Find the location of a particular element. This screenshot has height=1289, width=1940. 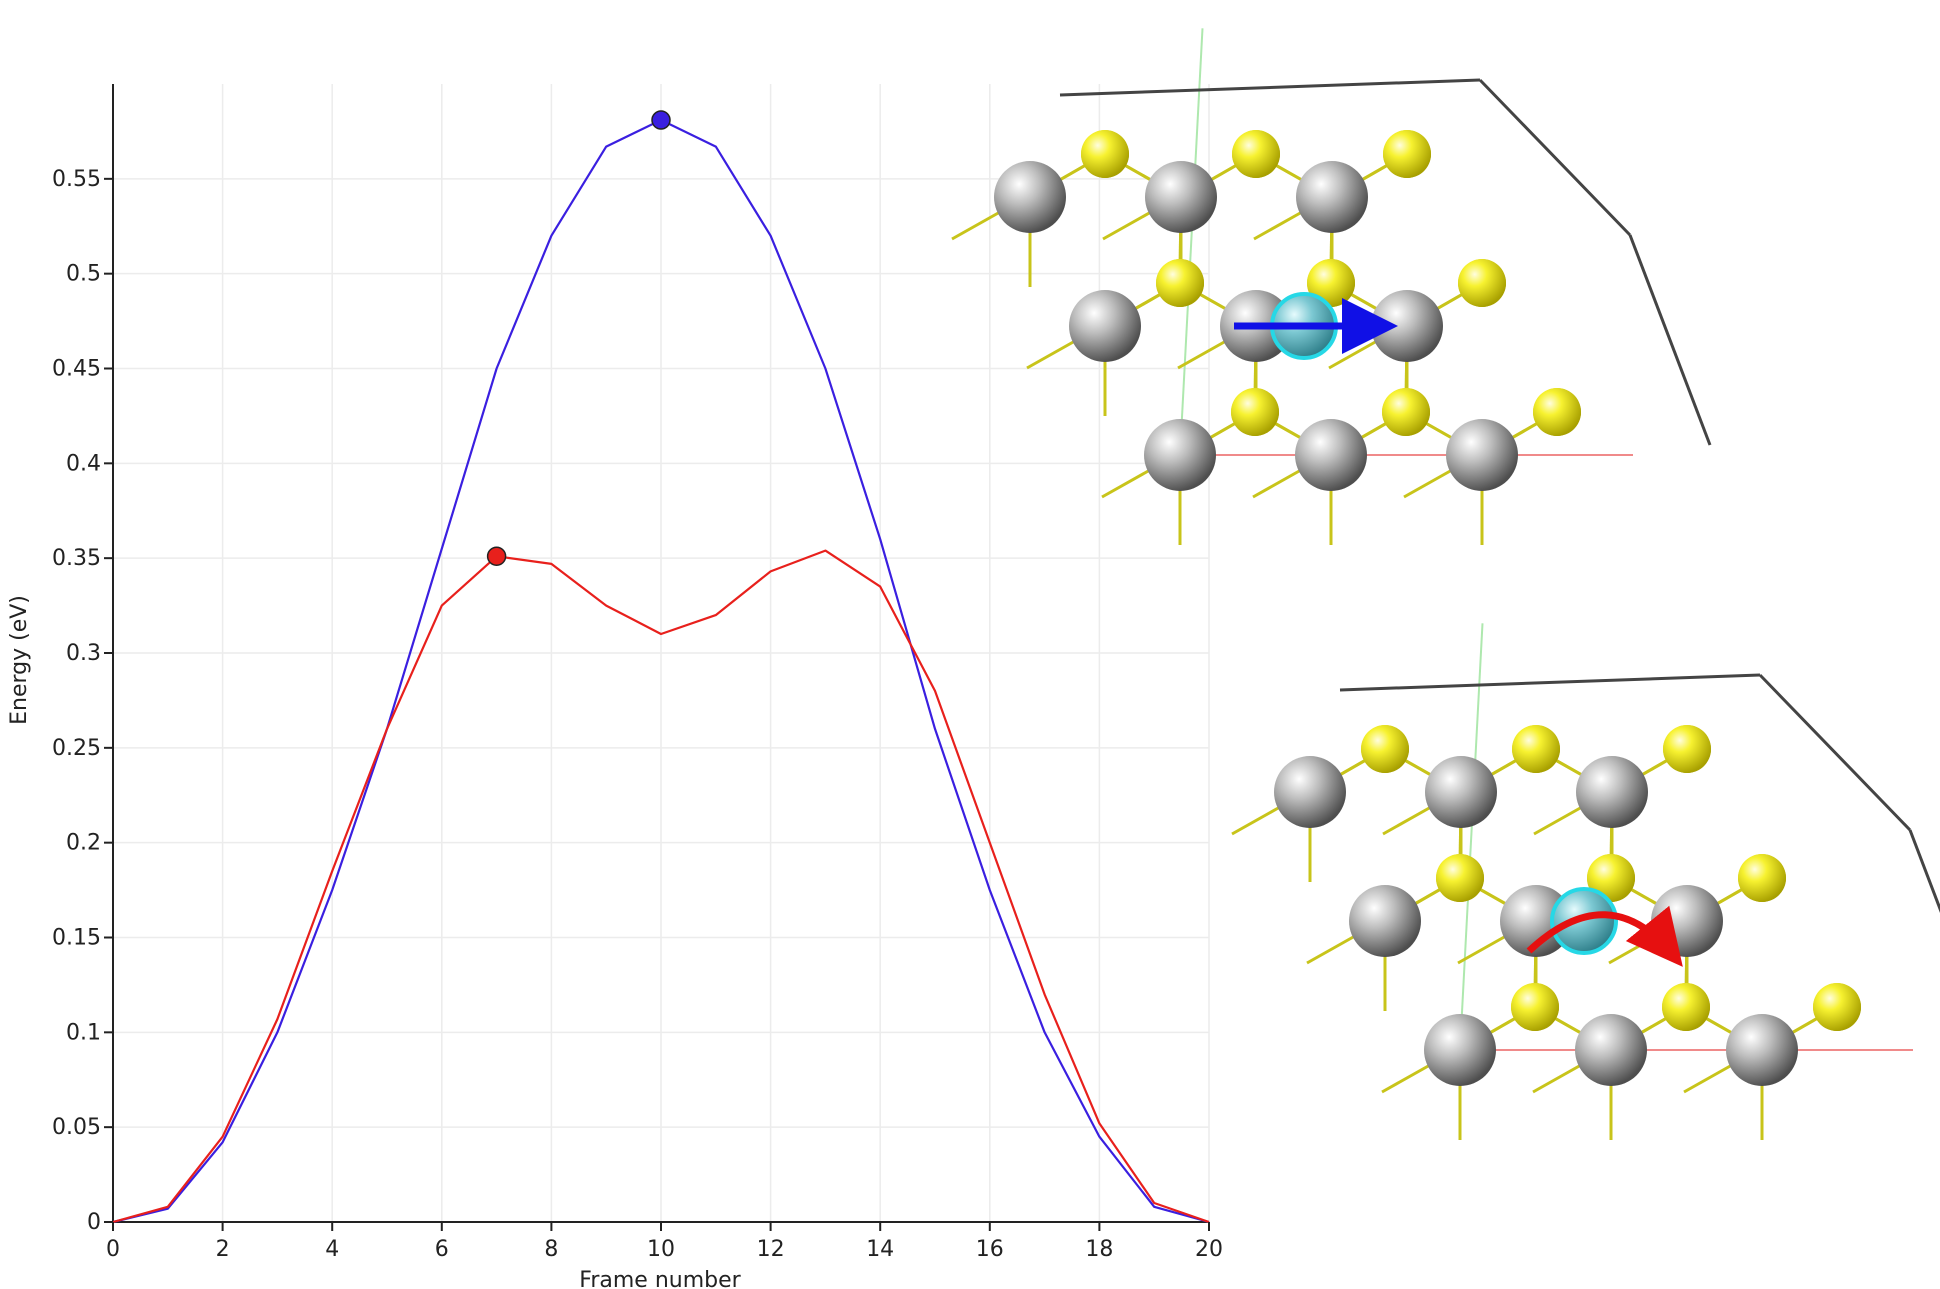

y-tick-label: 0.2 is located at coordinates (83, 843).